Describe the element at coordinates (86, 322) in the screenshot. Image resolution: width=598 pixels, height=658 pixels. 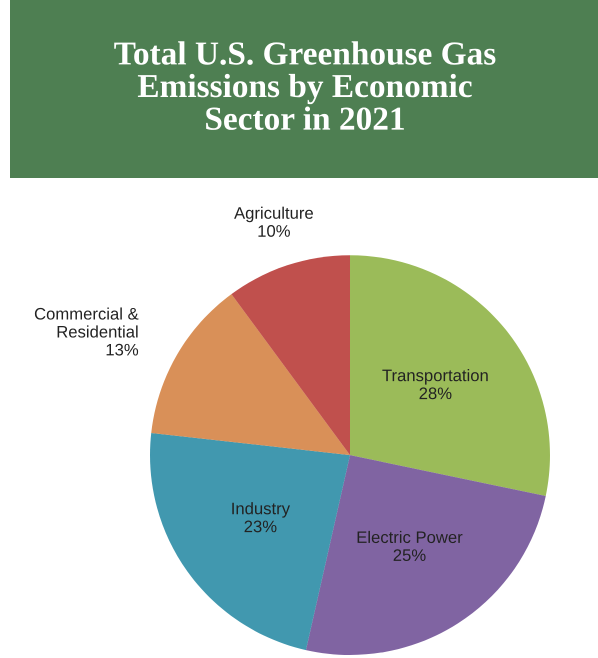
I see `slice-label: Commercial & Residential` at that location.